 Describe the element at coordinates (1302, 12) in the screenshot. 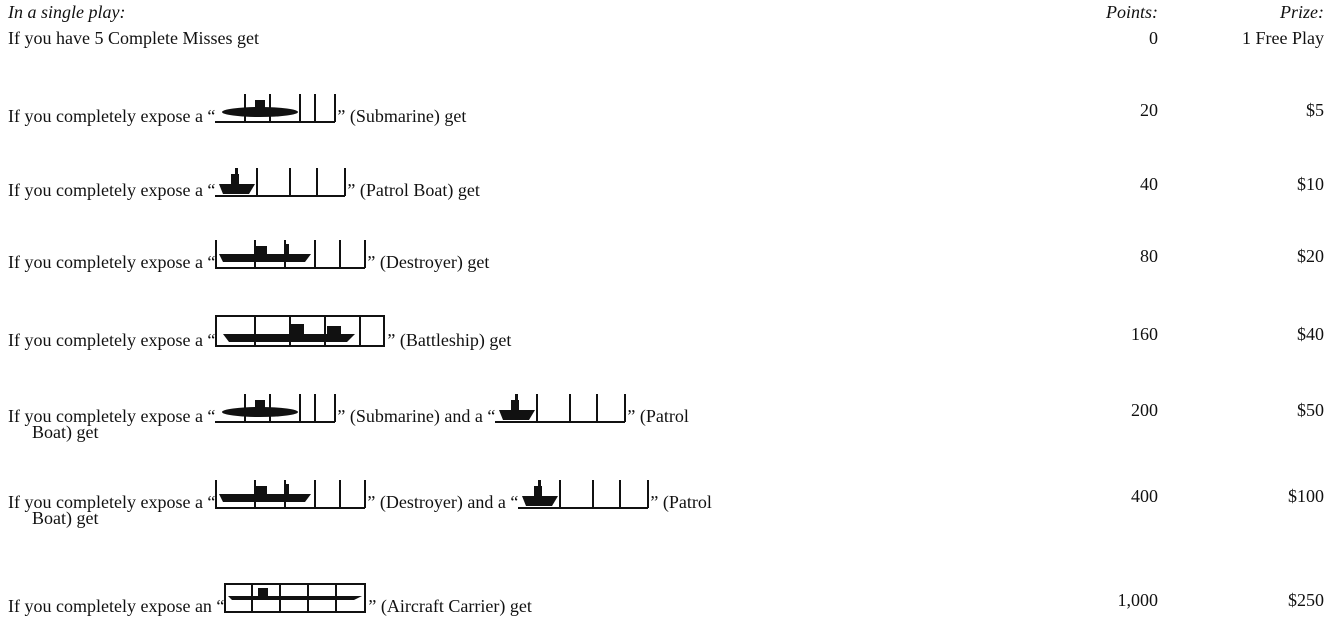

I see `prize-header: Prize:` at that location.